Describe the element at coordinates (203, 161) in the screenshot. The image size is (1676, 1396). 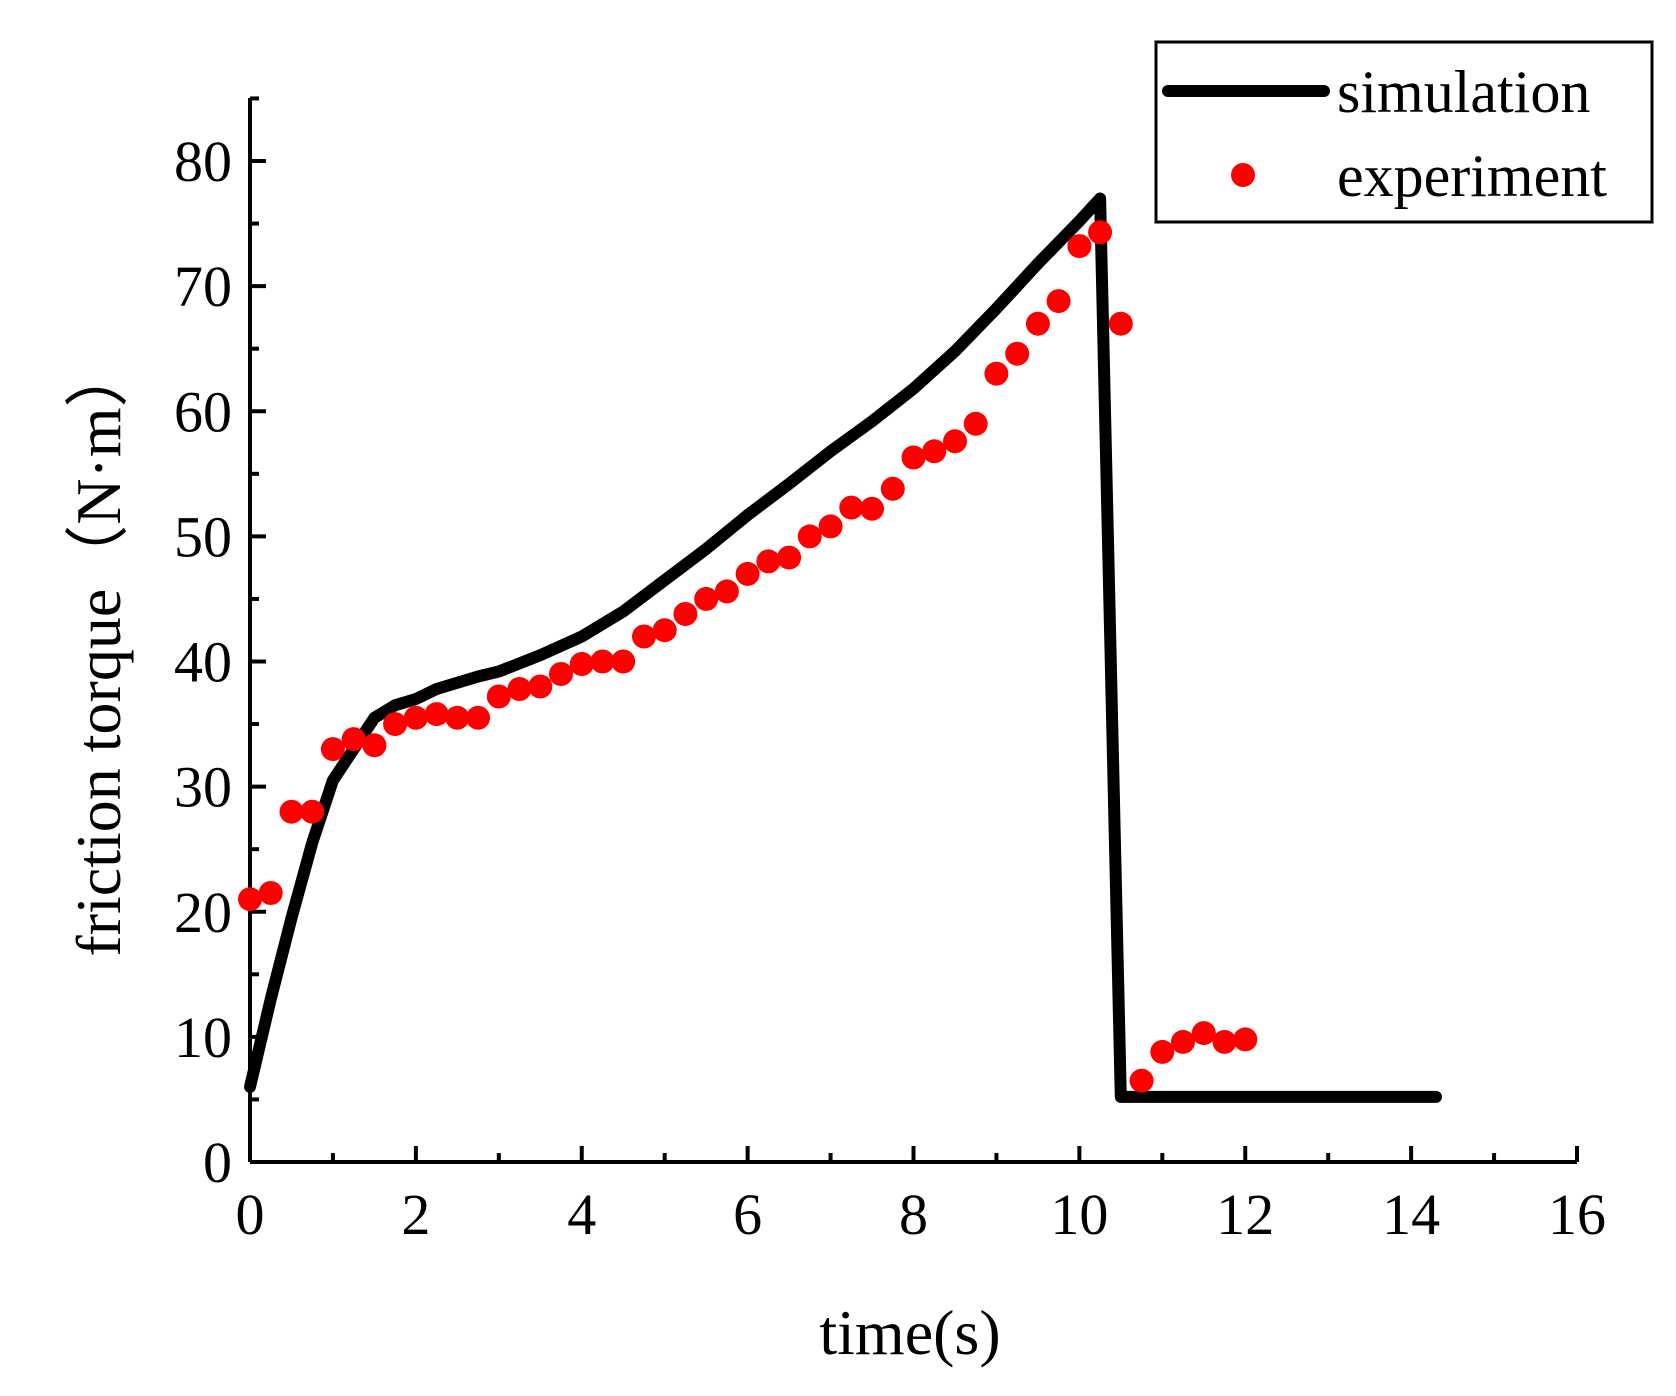
I see `y-tick-label: 80` at that location.